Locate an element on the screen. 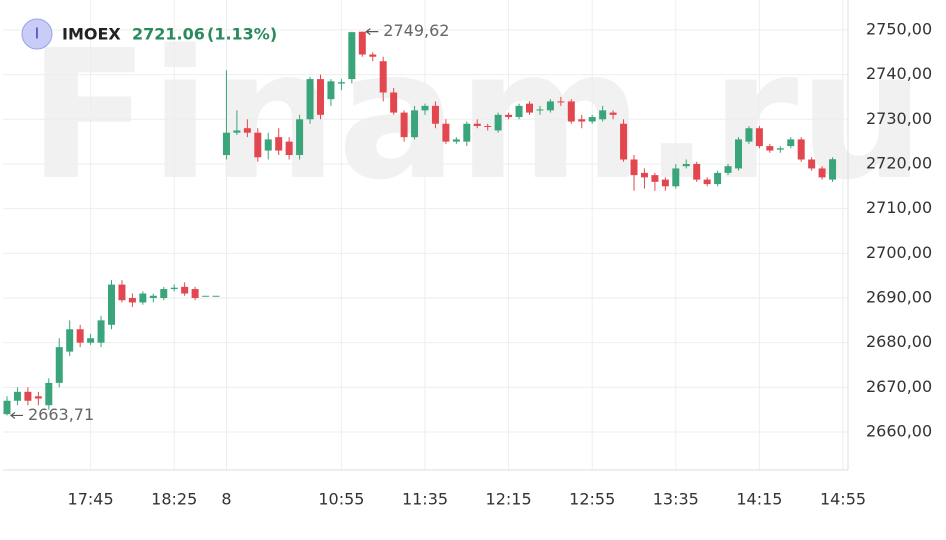 The width and height of the screenshot is (946, 540). y-tick-label: 2710,00 is located at coordinates (899, 207).